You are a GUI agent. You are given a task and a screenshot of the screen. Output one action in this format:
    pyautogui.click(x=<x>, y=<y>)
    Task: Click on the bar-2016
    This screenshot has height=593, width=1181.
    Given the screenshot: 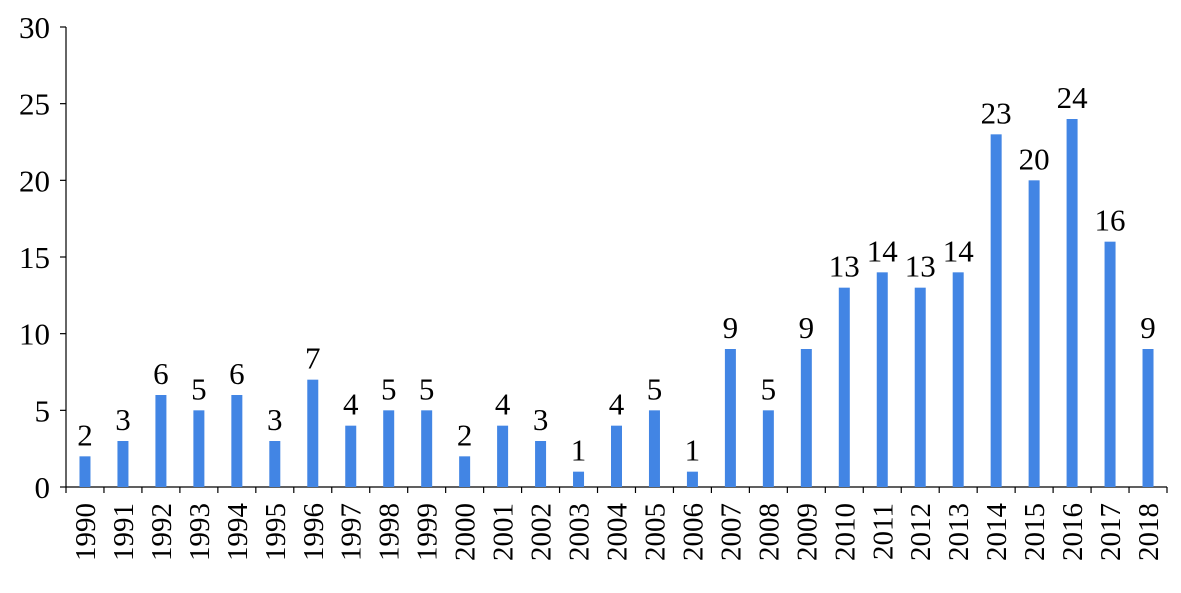 What is the action you would take?
    pyautogui.click(x=1072, y=303)
    